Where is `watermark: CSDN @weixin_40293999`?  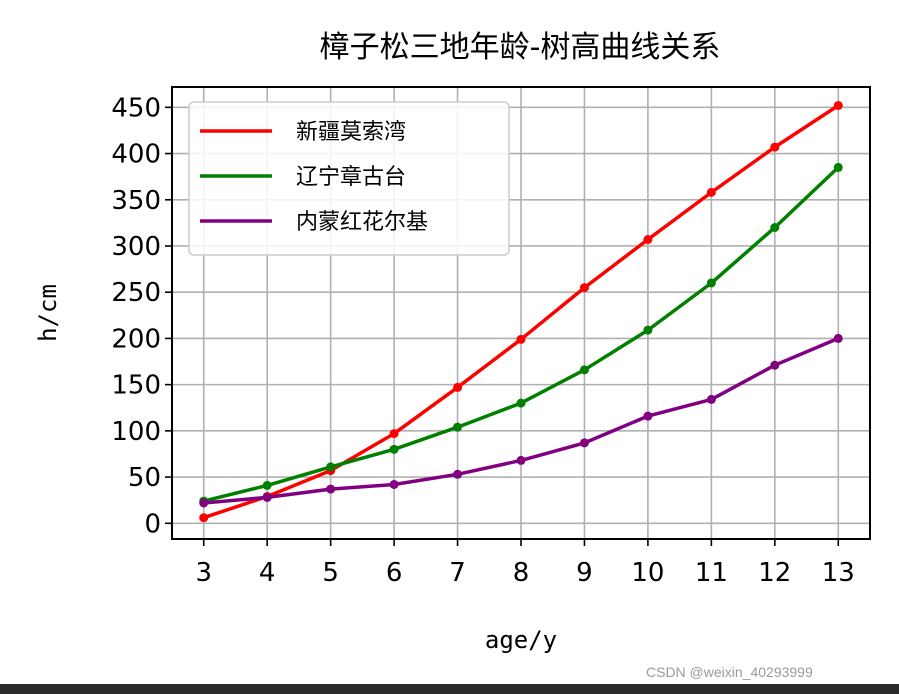 watermark: CSDN @weixin_40293999 is located at coordinates (729, 672).